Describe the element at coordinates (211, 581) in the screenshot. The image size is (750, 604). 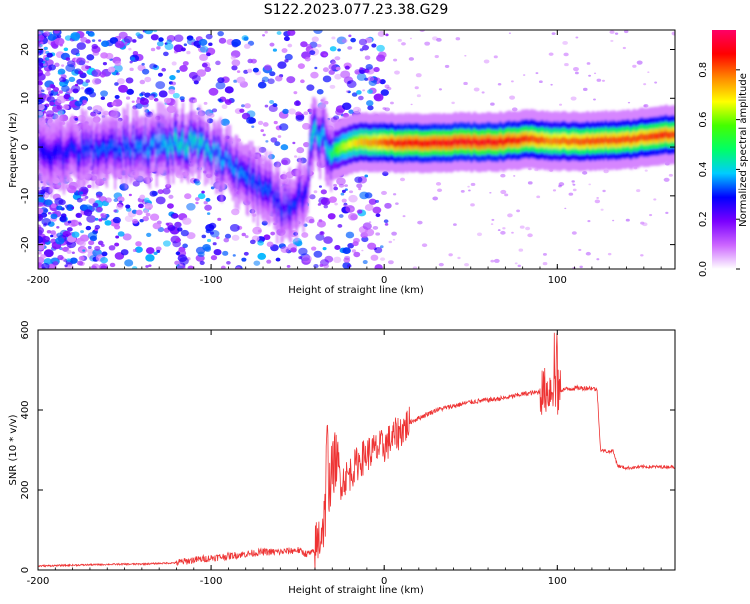
I see `snr-x-tick-label: -100` at that location.